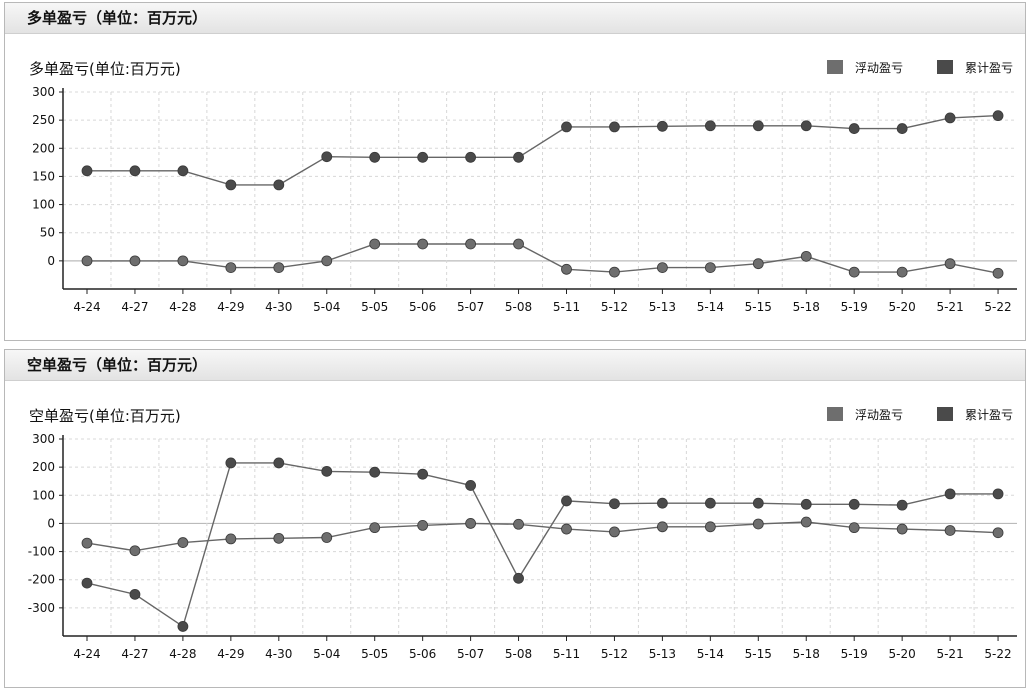 The image size is (1030, 691). I want to click on long-xtick-label-10: 5-11, so click(566, 307).